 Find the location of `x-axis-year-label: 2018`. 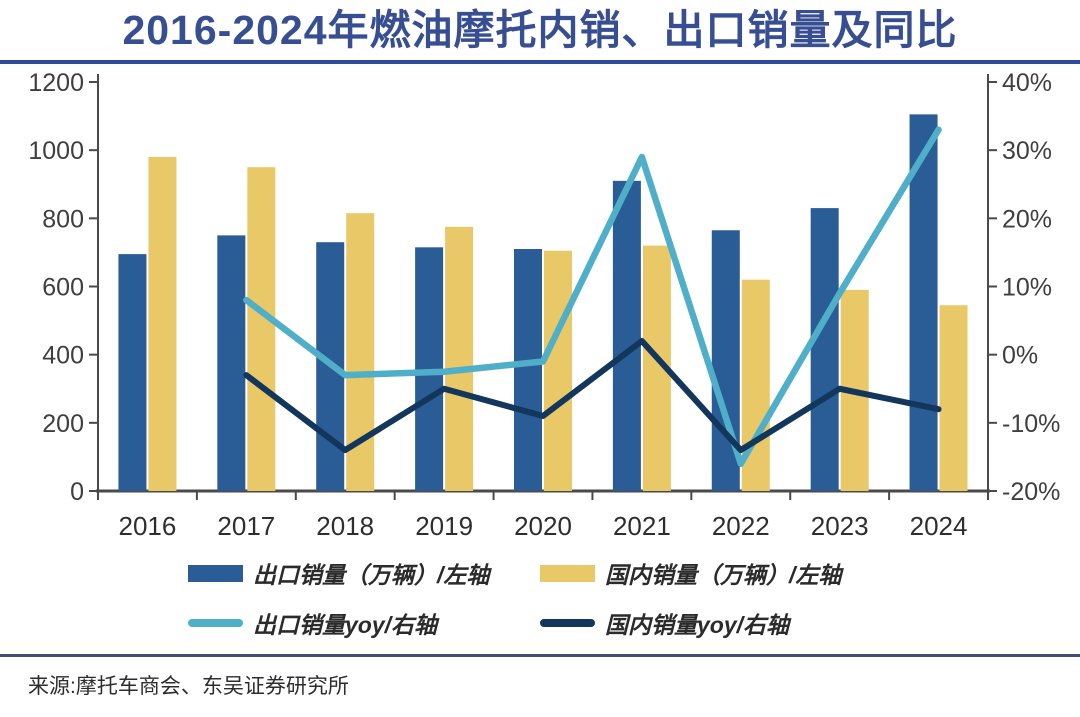

x-axis-year-label: 2018 is located at coordinates (345, 526).